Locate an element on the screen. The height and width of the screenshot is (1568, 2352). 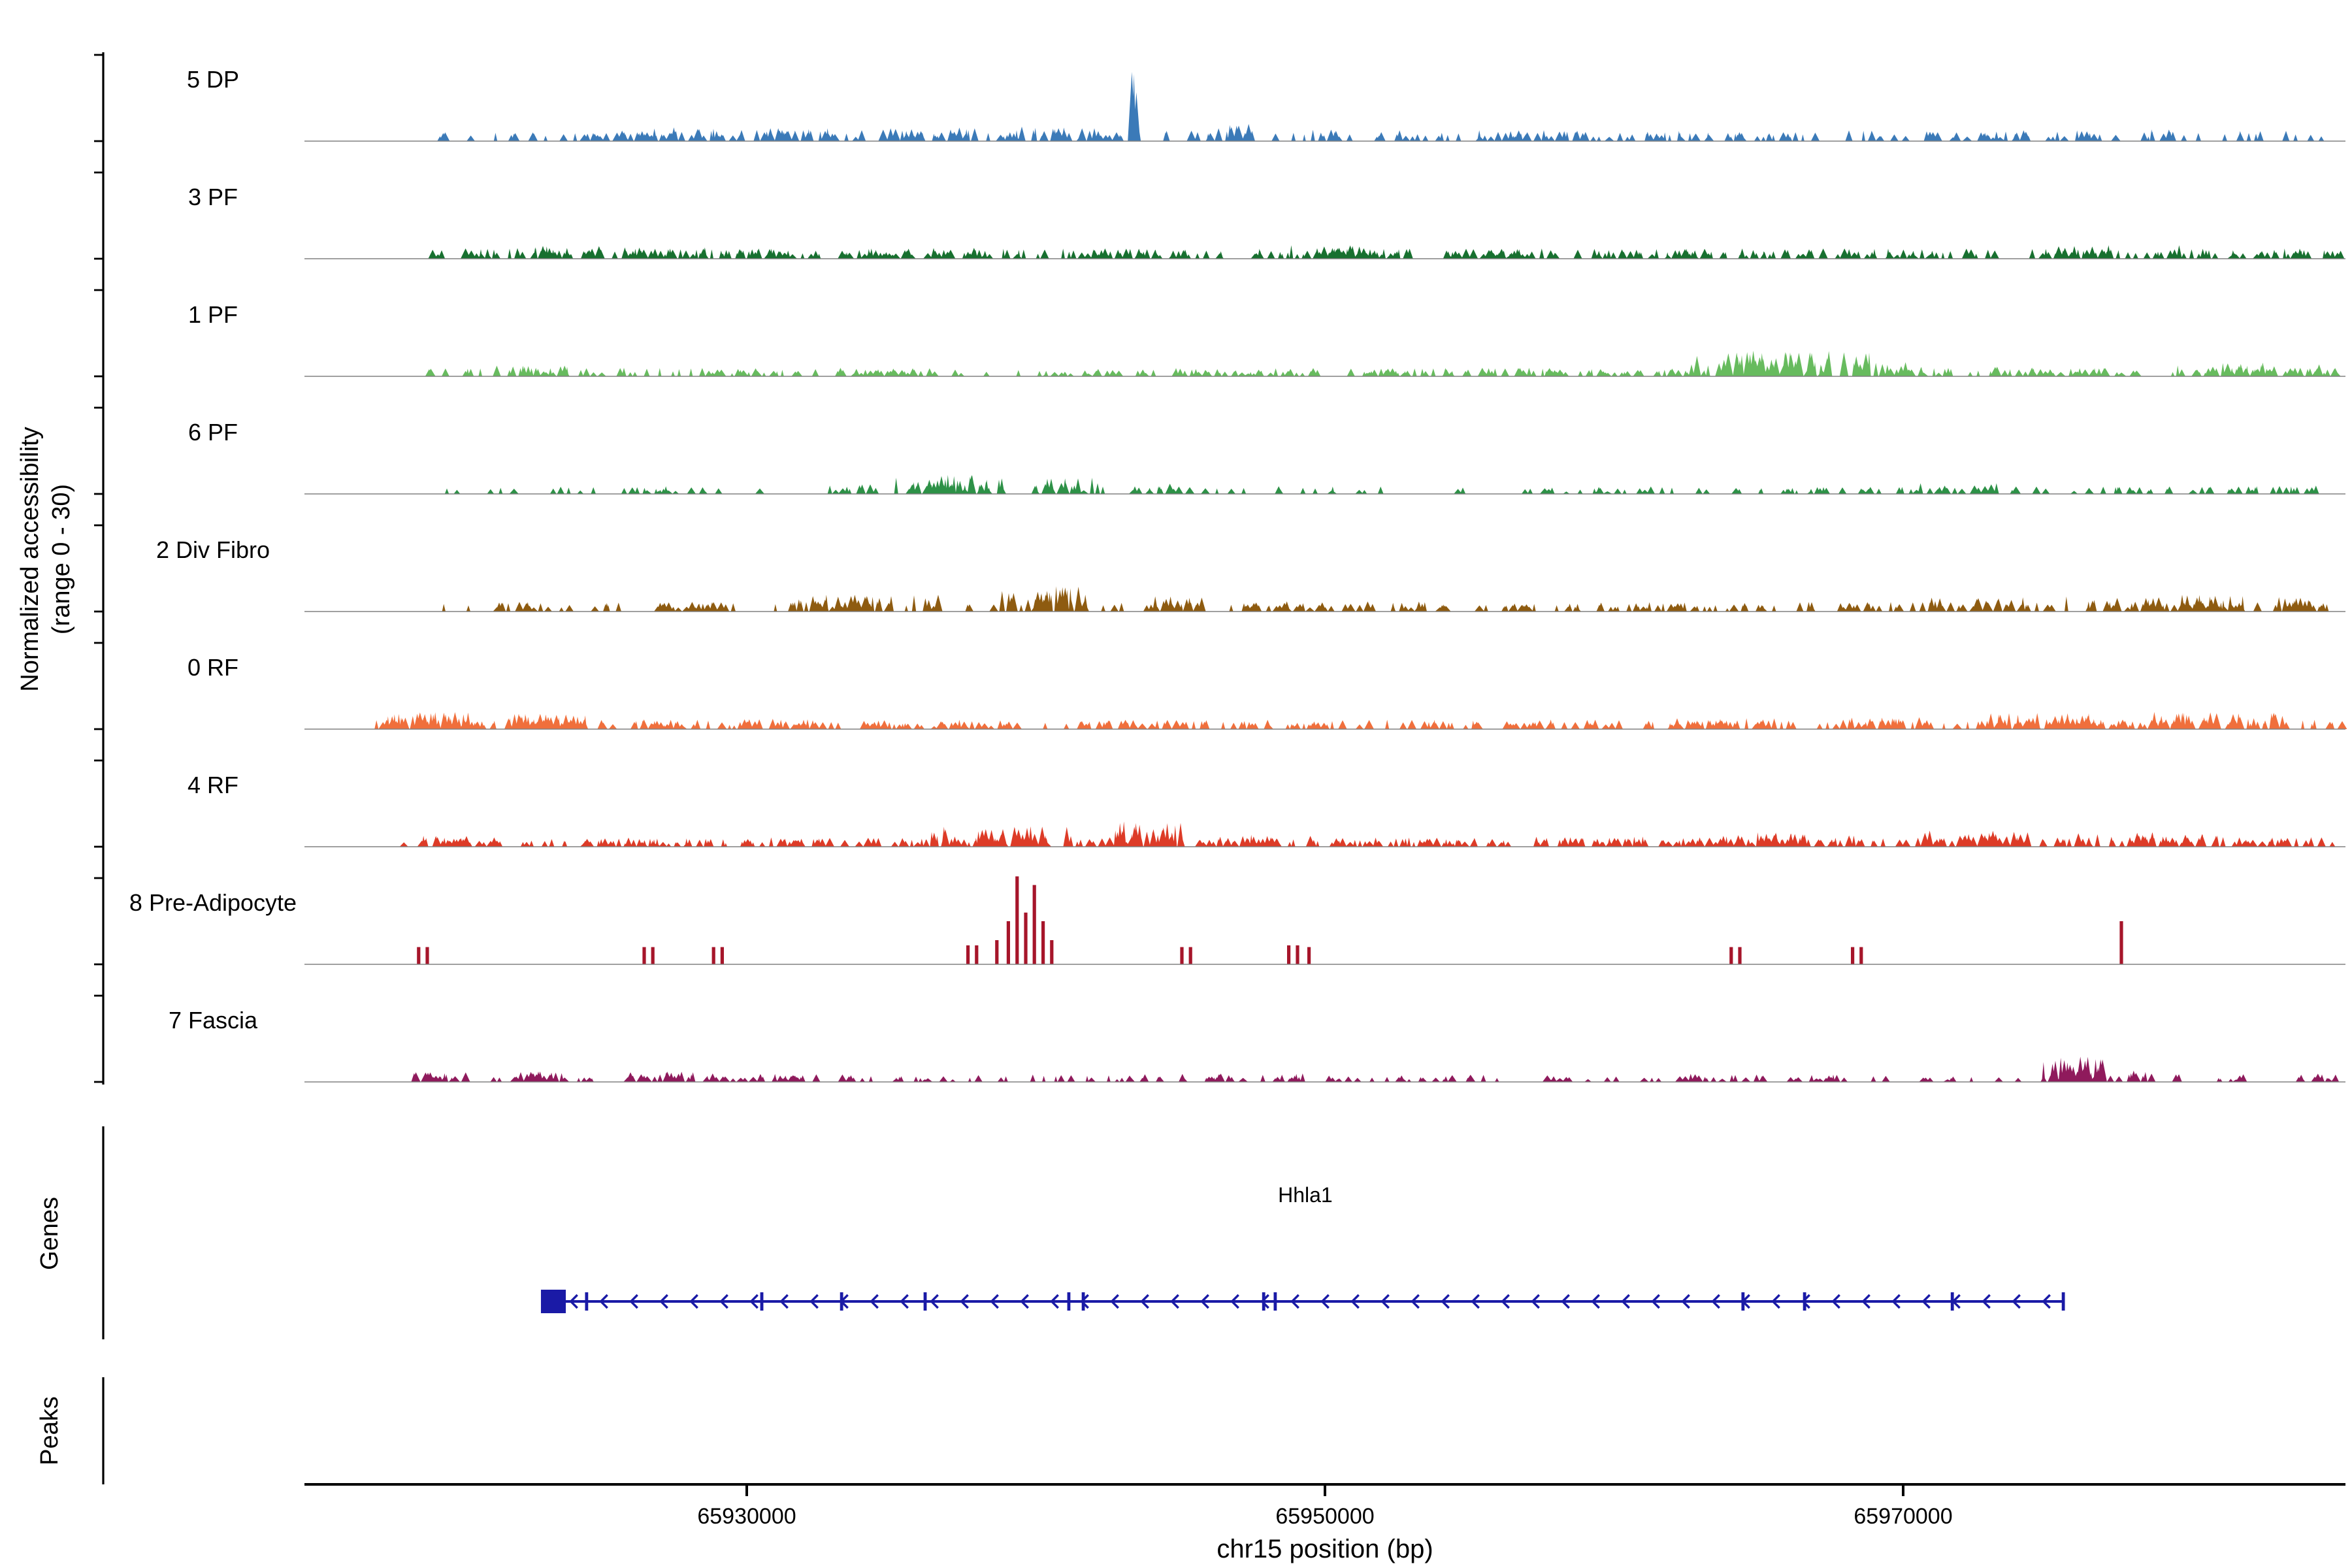
y-axis-label-line2: (range 0 - 30) is located at coordinates (61, 559).